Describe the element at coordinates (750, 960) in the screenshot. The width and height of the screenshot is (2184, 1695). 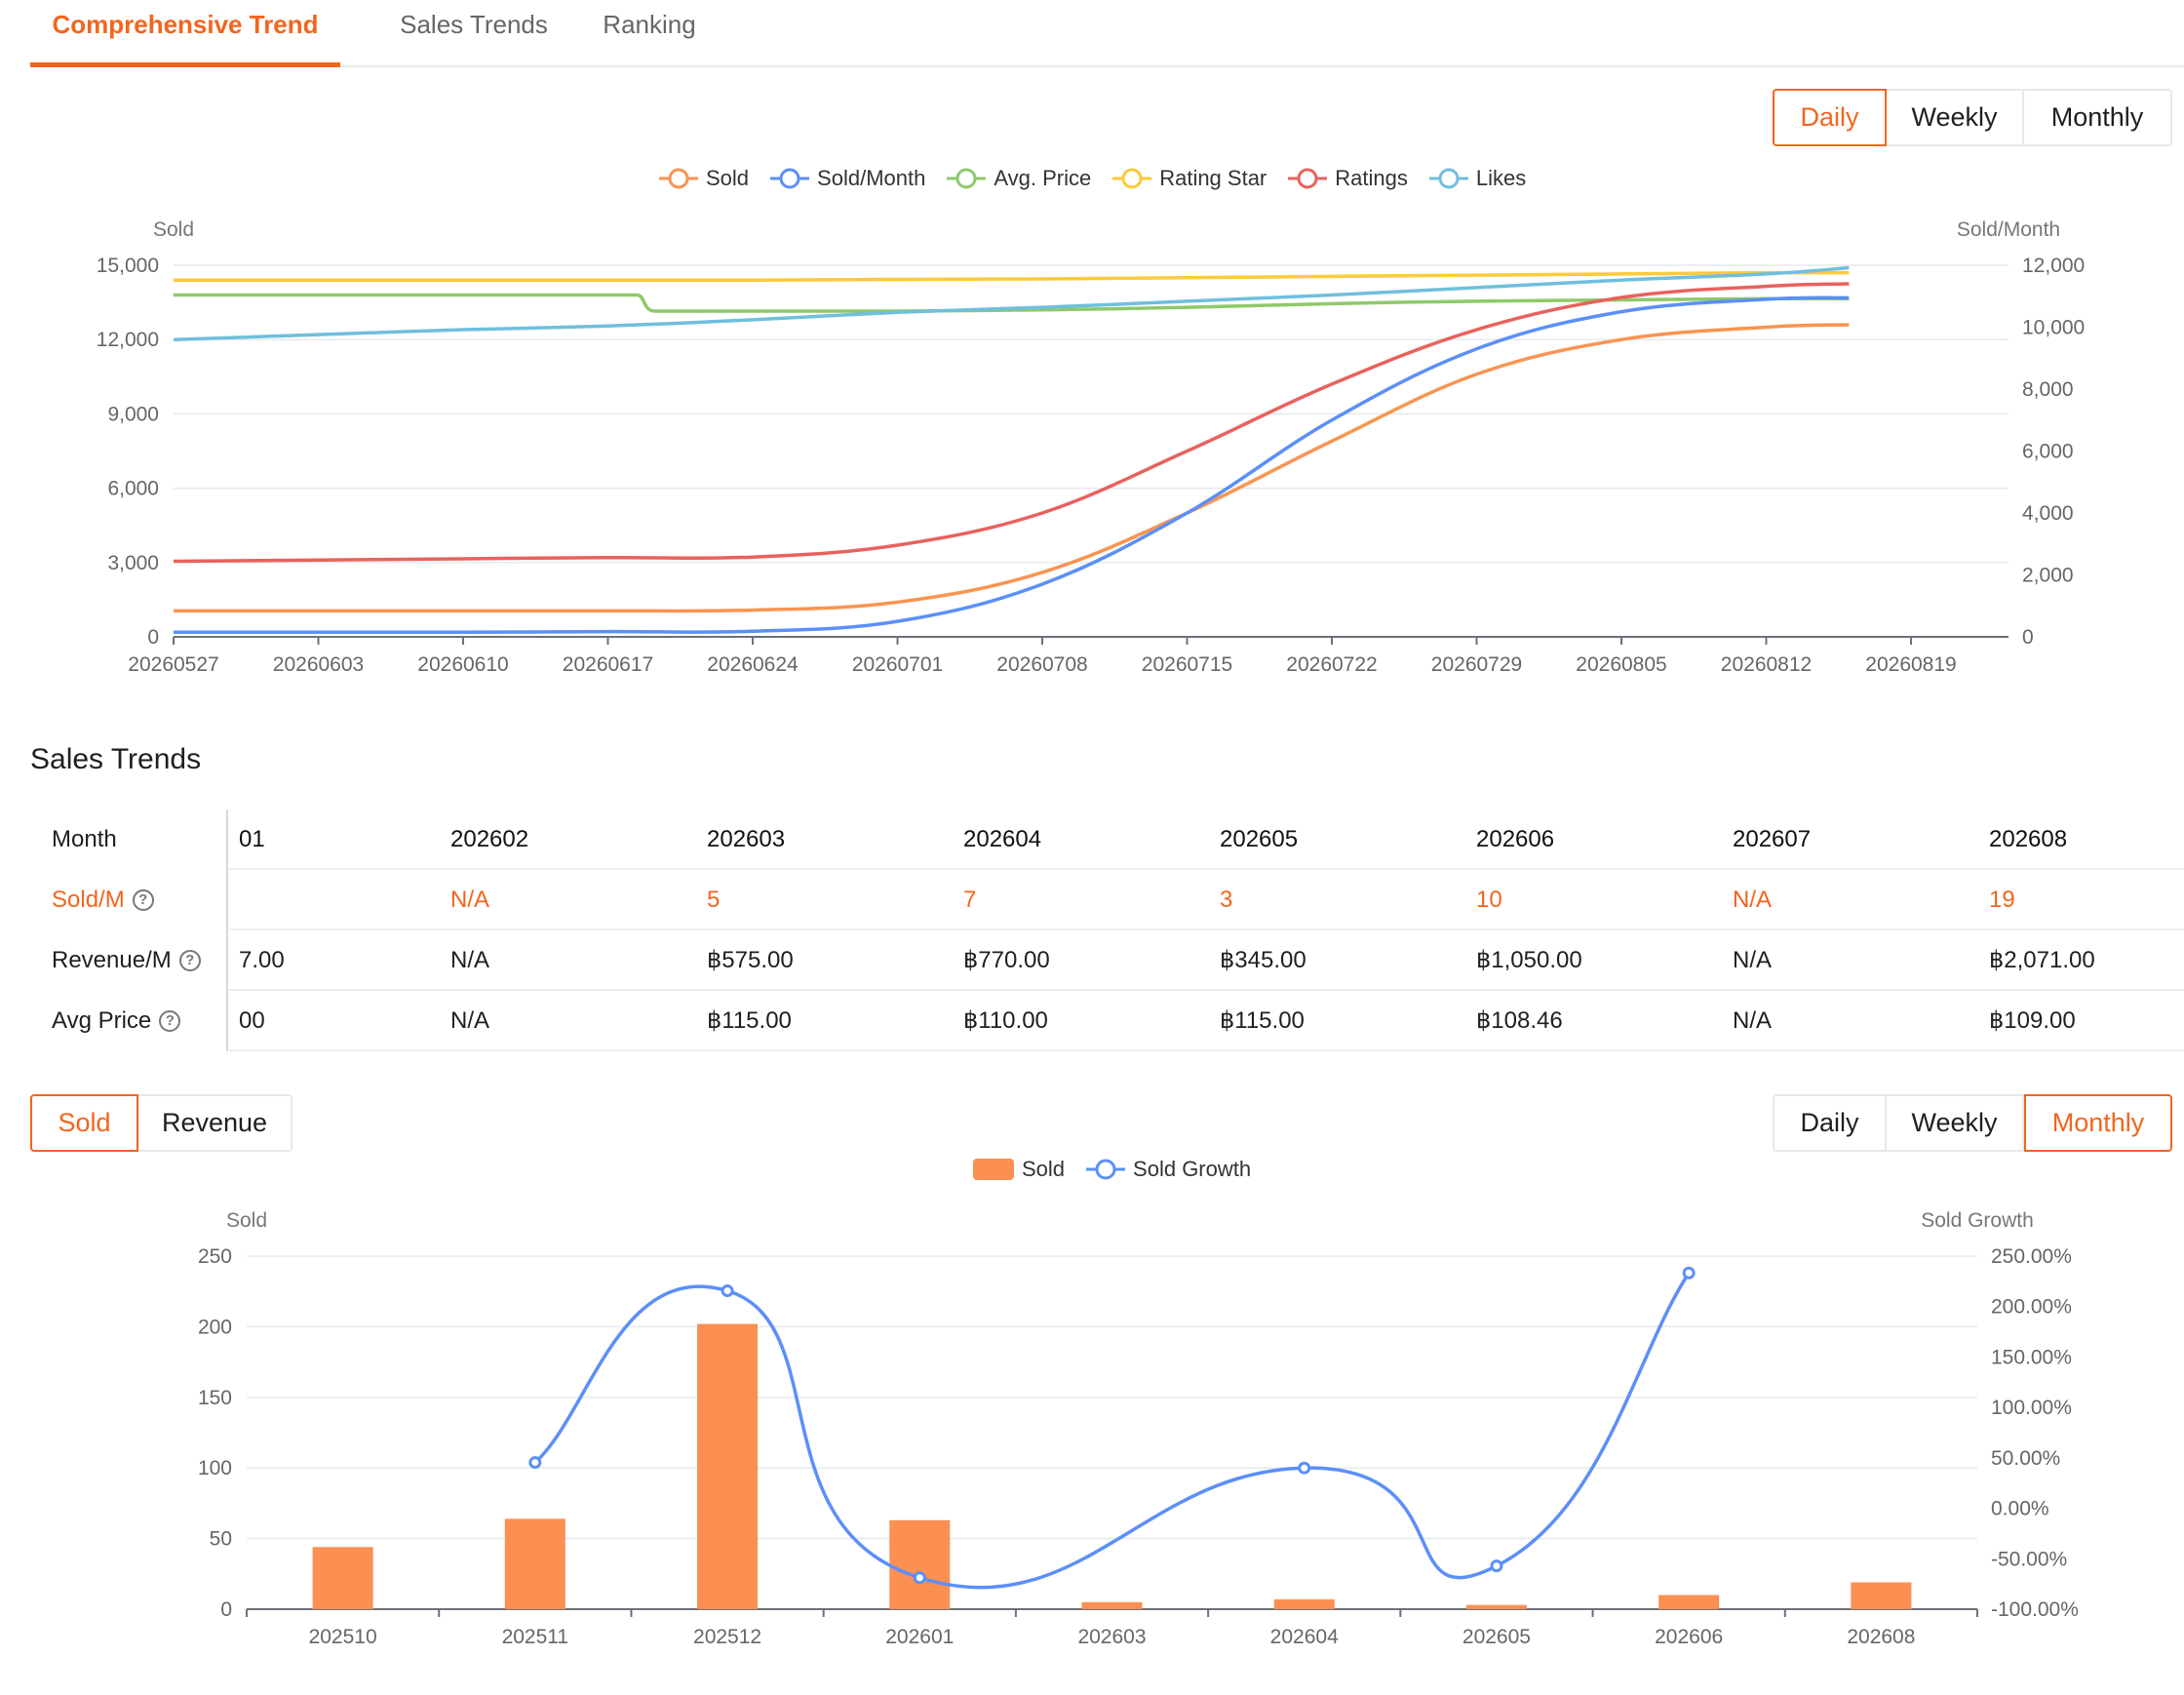
I see `value-cell: ฿575.00` at that location.